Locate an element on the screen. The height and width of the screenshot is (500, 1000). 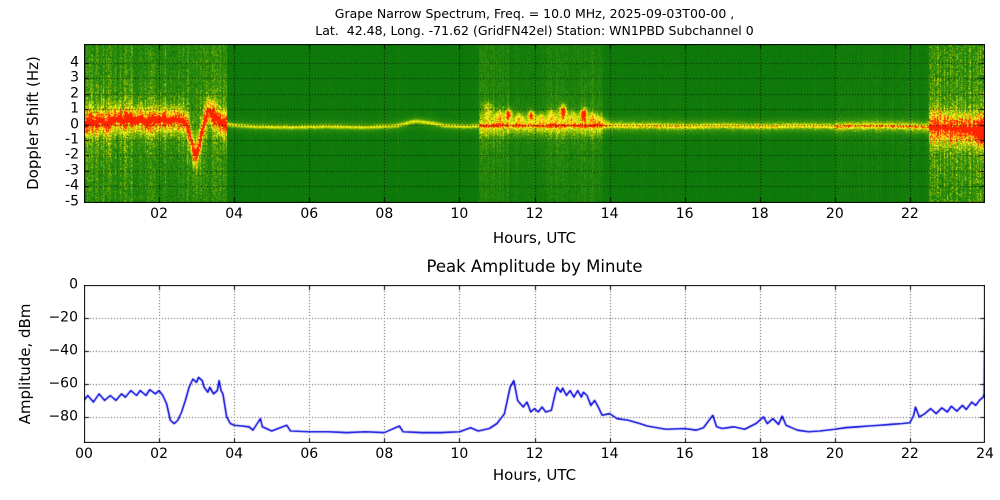
spectrogram-x-tick-label: 18 is located at coordinates (759, 214).